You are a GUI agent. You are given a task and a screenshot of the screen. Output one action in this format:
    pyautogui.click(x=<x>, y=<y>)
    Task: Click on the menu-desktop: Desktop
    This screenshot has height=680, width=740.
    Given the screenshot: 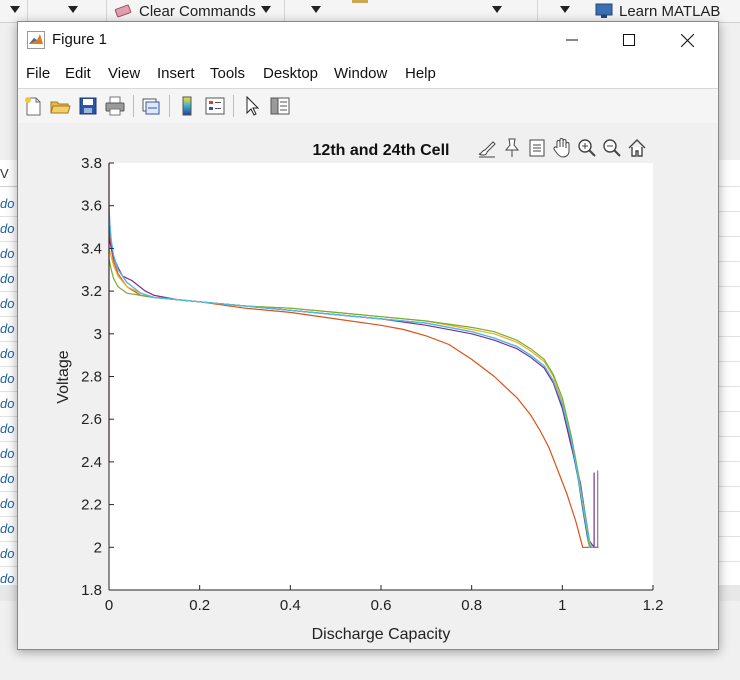 What is the action you would take?
    pyautogui.click(x=291, y=73)
    